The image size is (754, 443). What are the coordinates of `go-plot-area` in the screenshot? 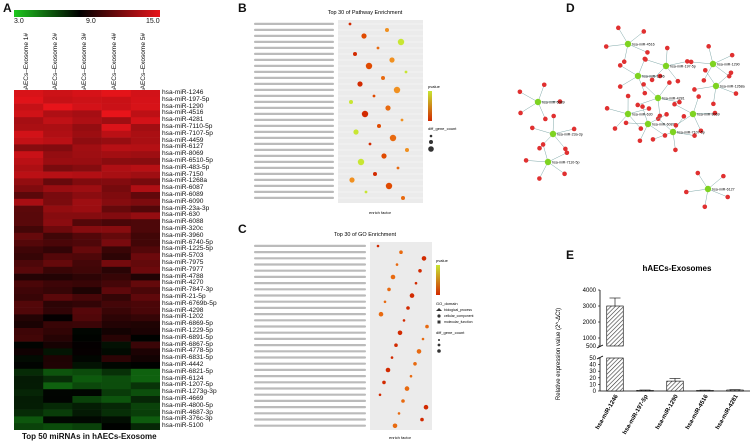 It's located at (401, 336).